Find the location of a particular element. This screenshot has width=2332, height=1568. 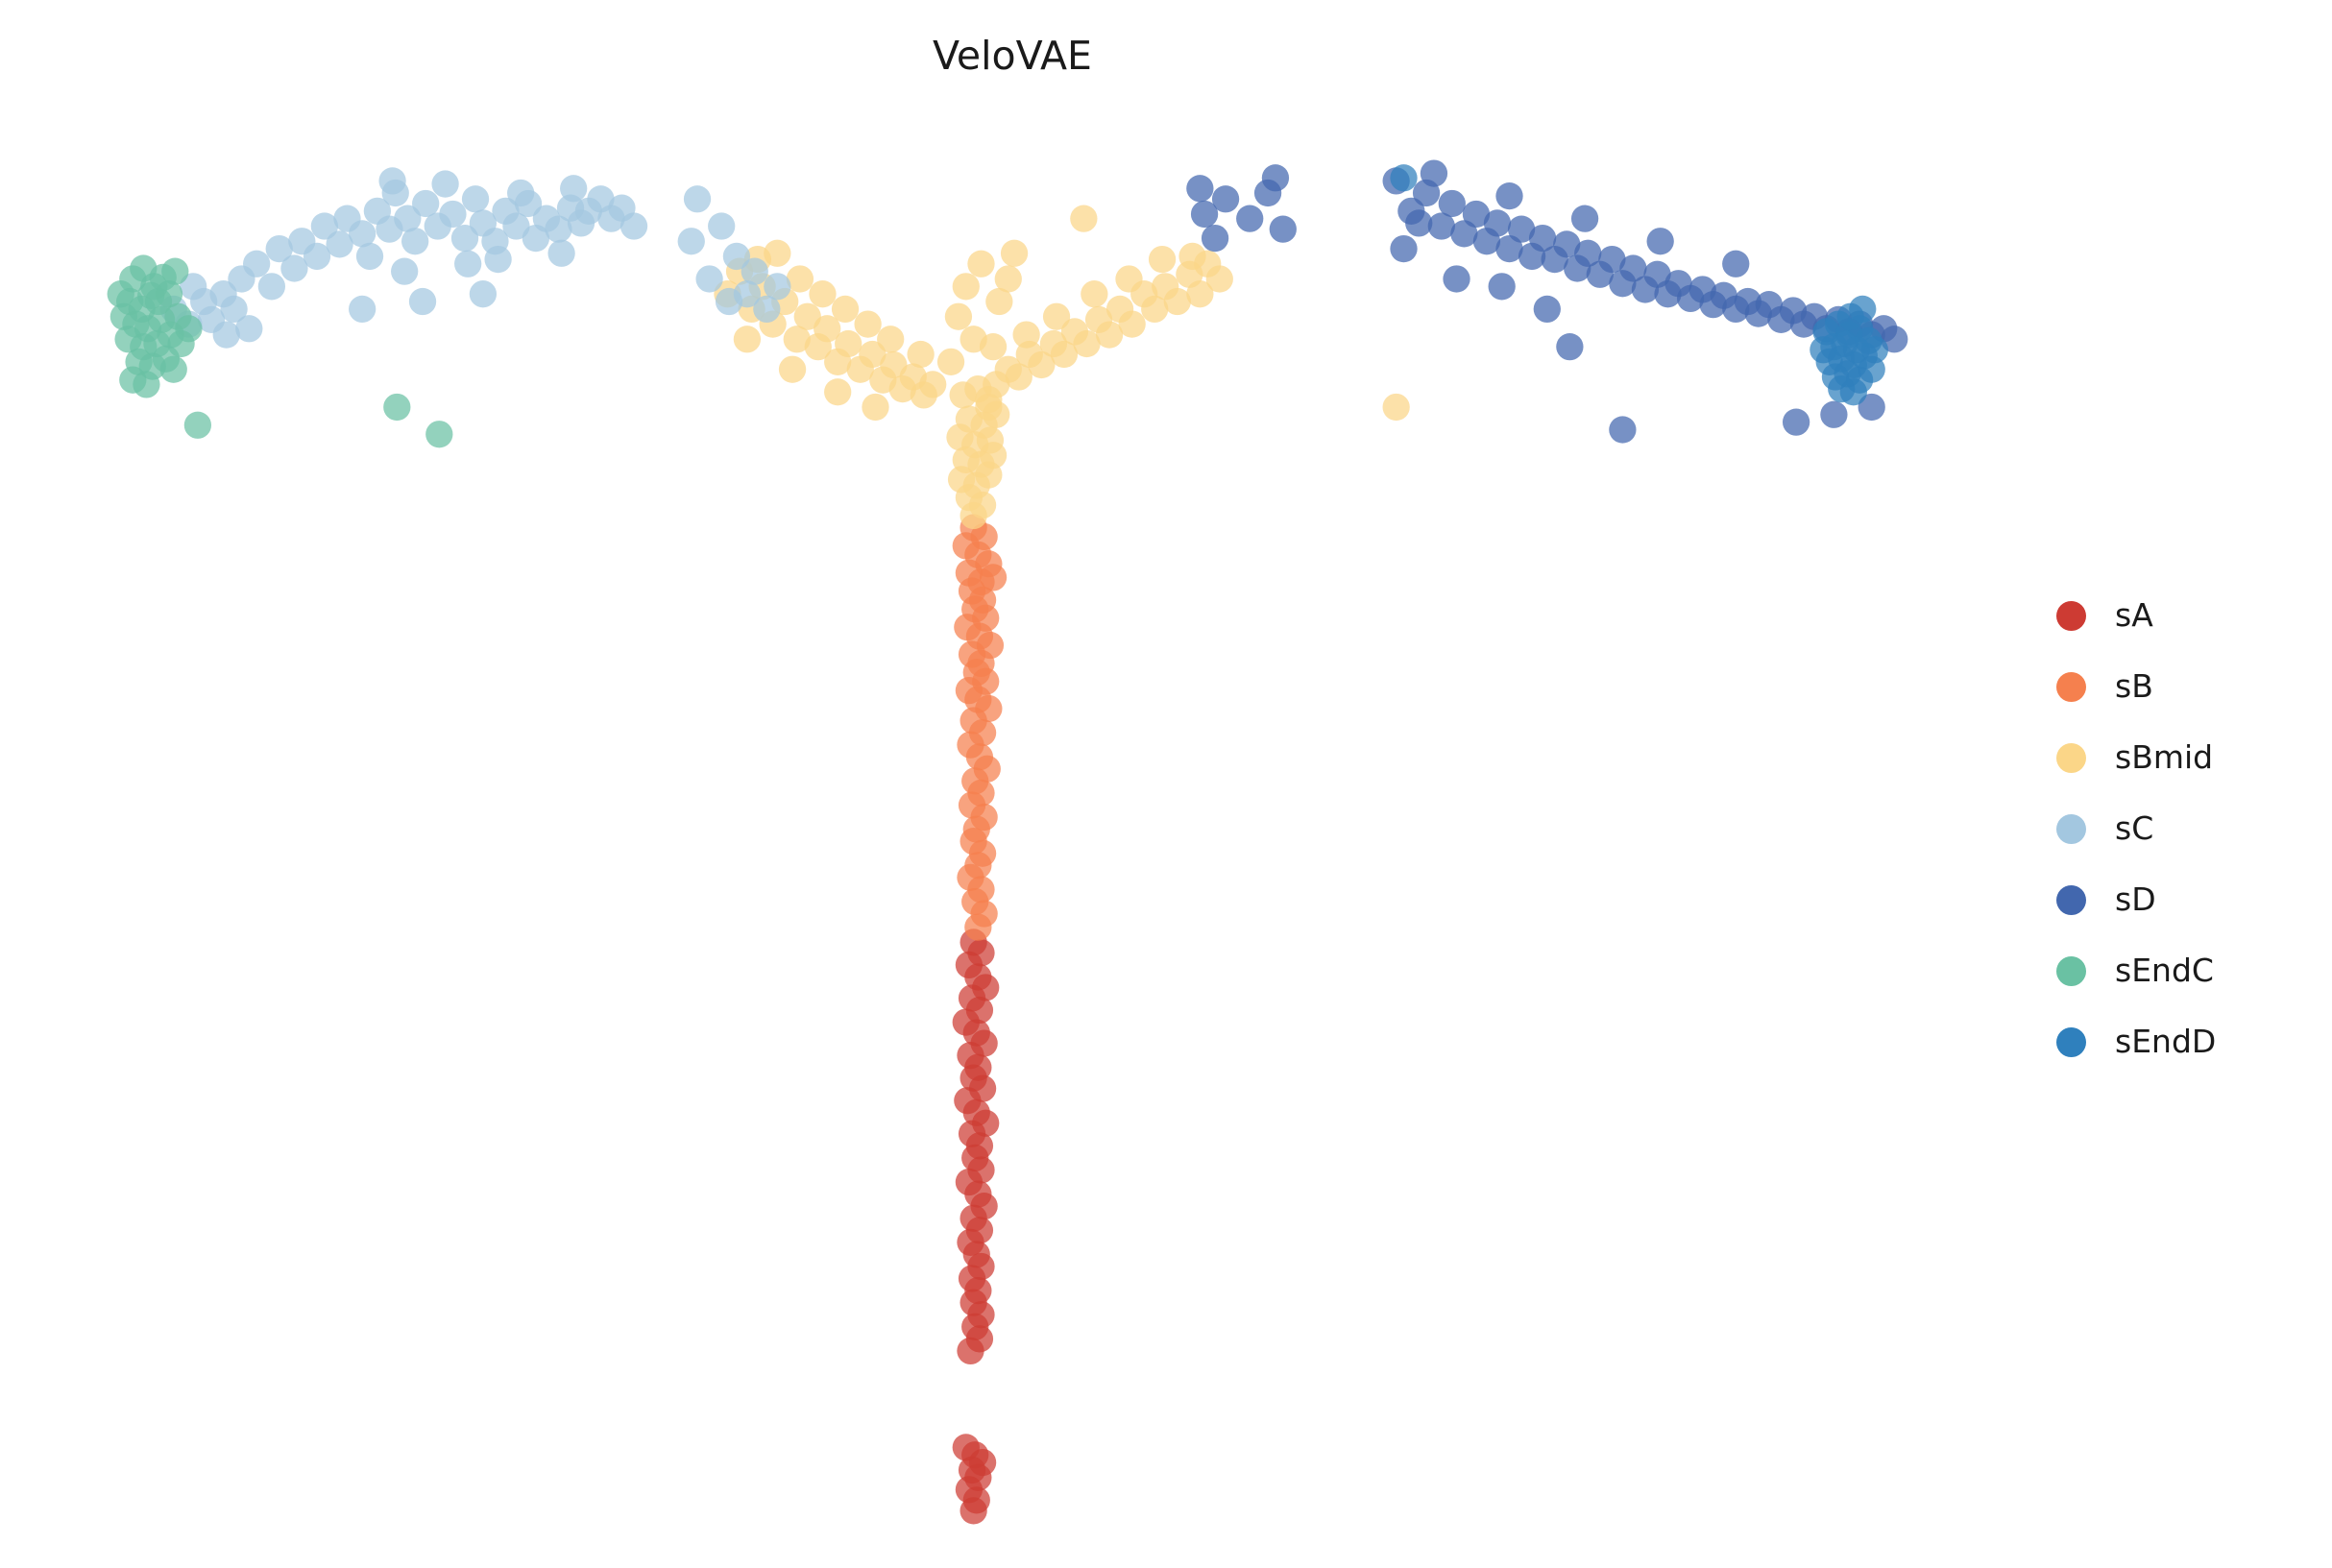

scatter-point-sA is located at coordinates (973, 1511).